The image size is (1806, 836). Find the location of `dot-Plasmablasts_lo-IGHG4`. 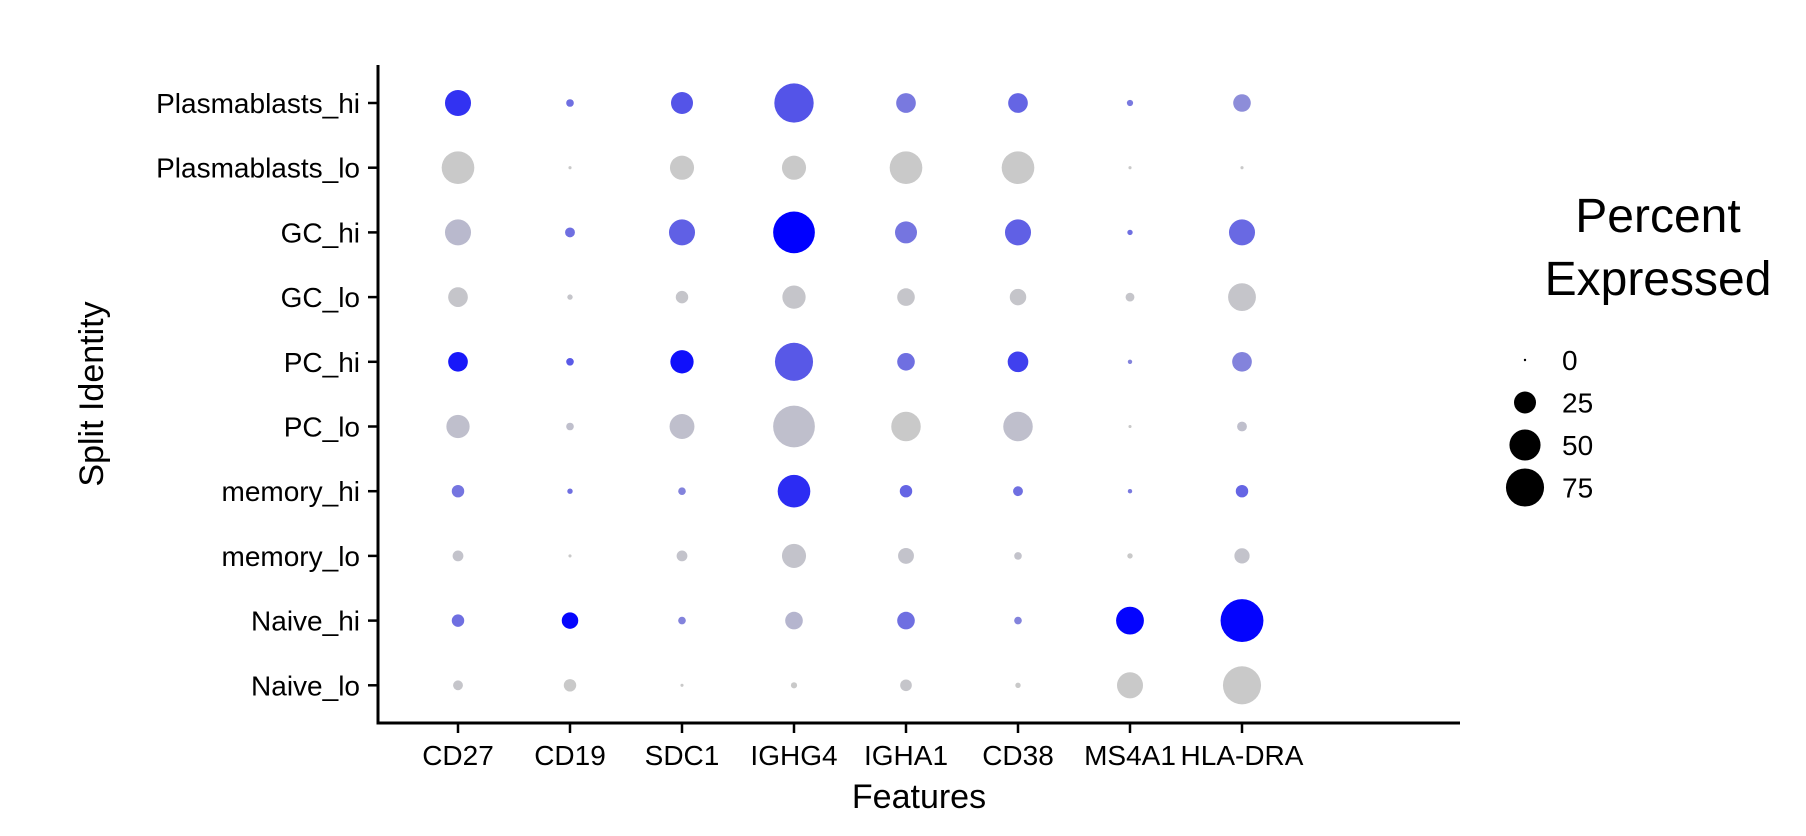

dot-Plasmablasts_lo-IGHG4 is located at coordinates (794, 167).